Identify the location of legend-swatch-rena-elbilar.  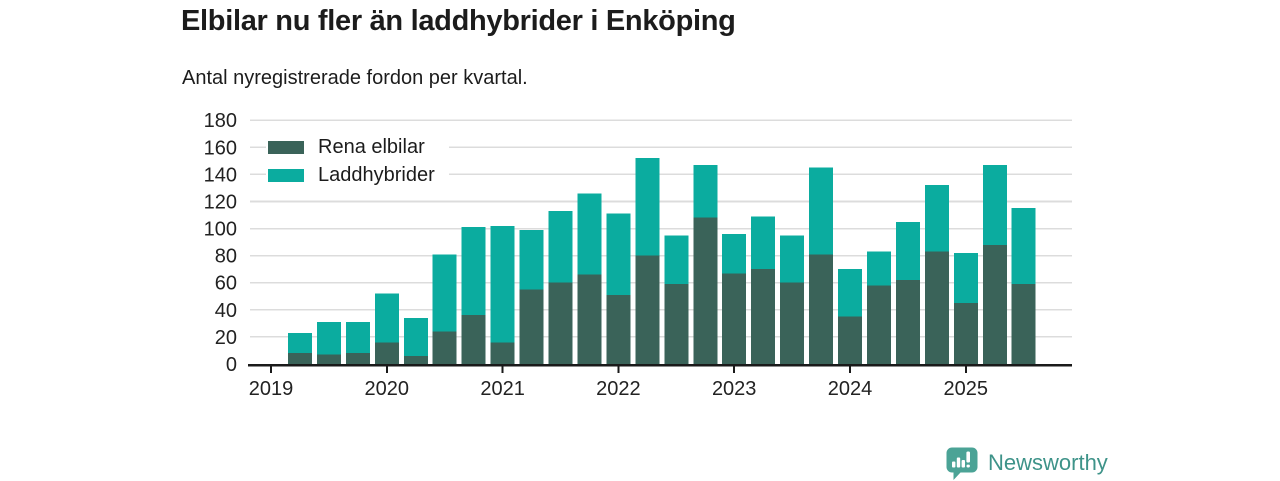
(286, 147).